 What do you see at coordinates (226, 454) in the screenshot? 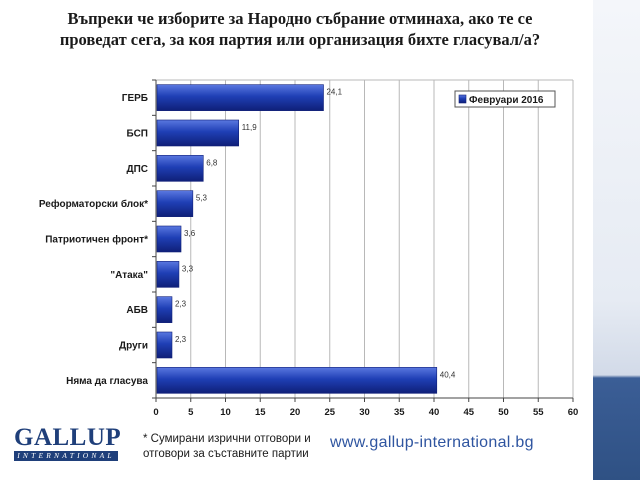
I see `footnote-line-2: отговори за съставните партии` at bounding box center [226, 454].